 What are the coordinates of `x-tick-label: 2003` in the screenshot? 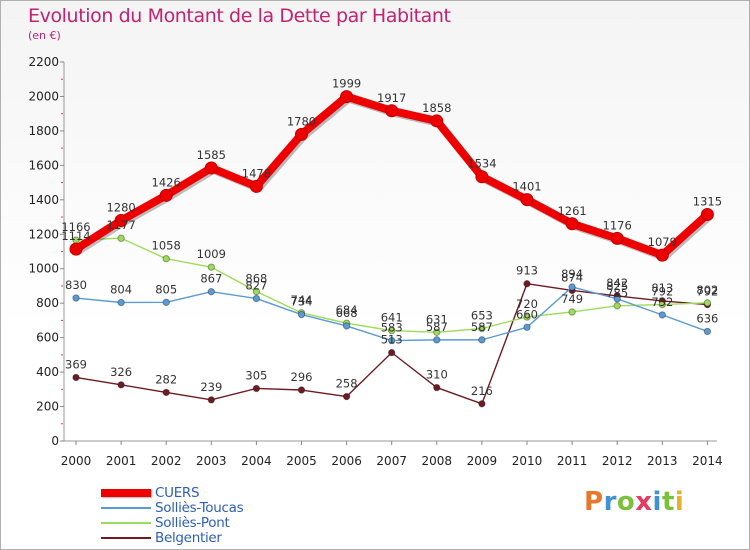 It's located at (211, 461).